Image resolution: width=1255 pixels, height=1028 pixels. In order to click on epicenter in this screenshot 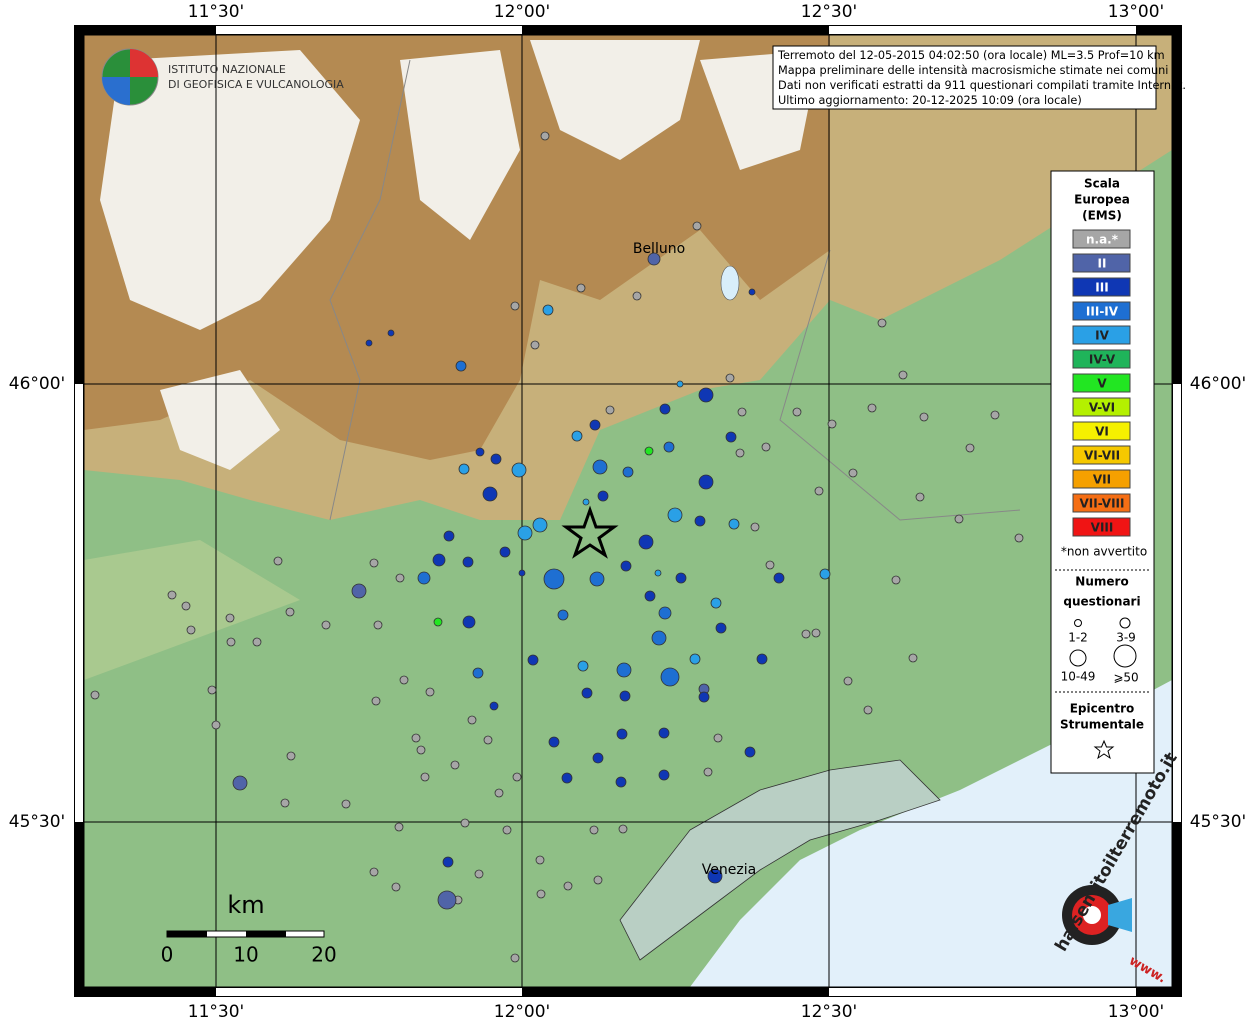, I will do `click(590, 532)`.